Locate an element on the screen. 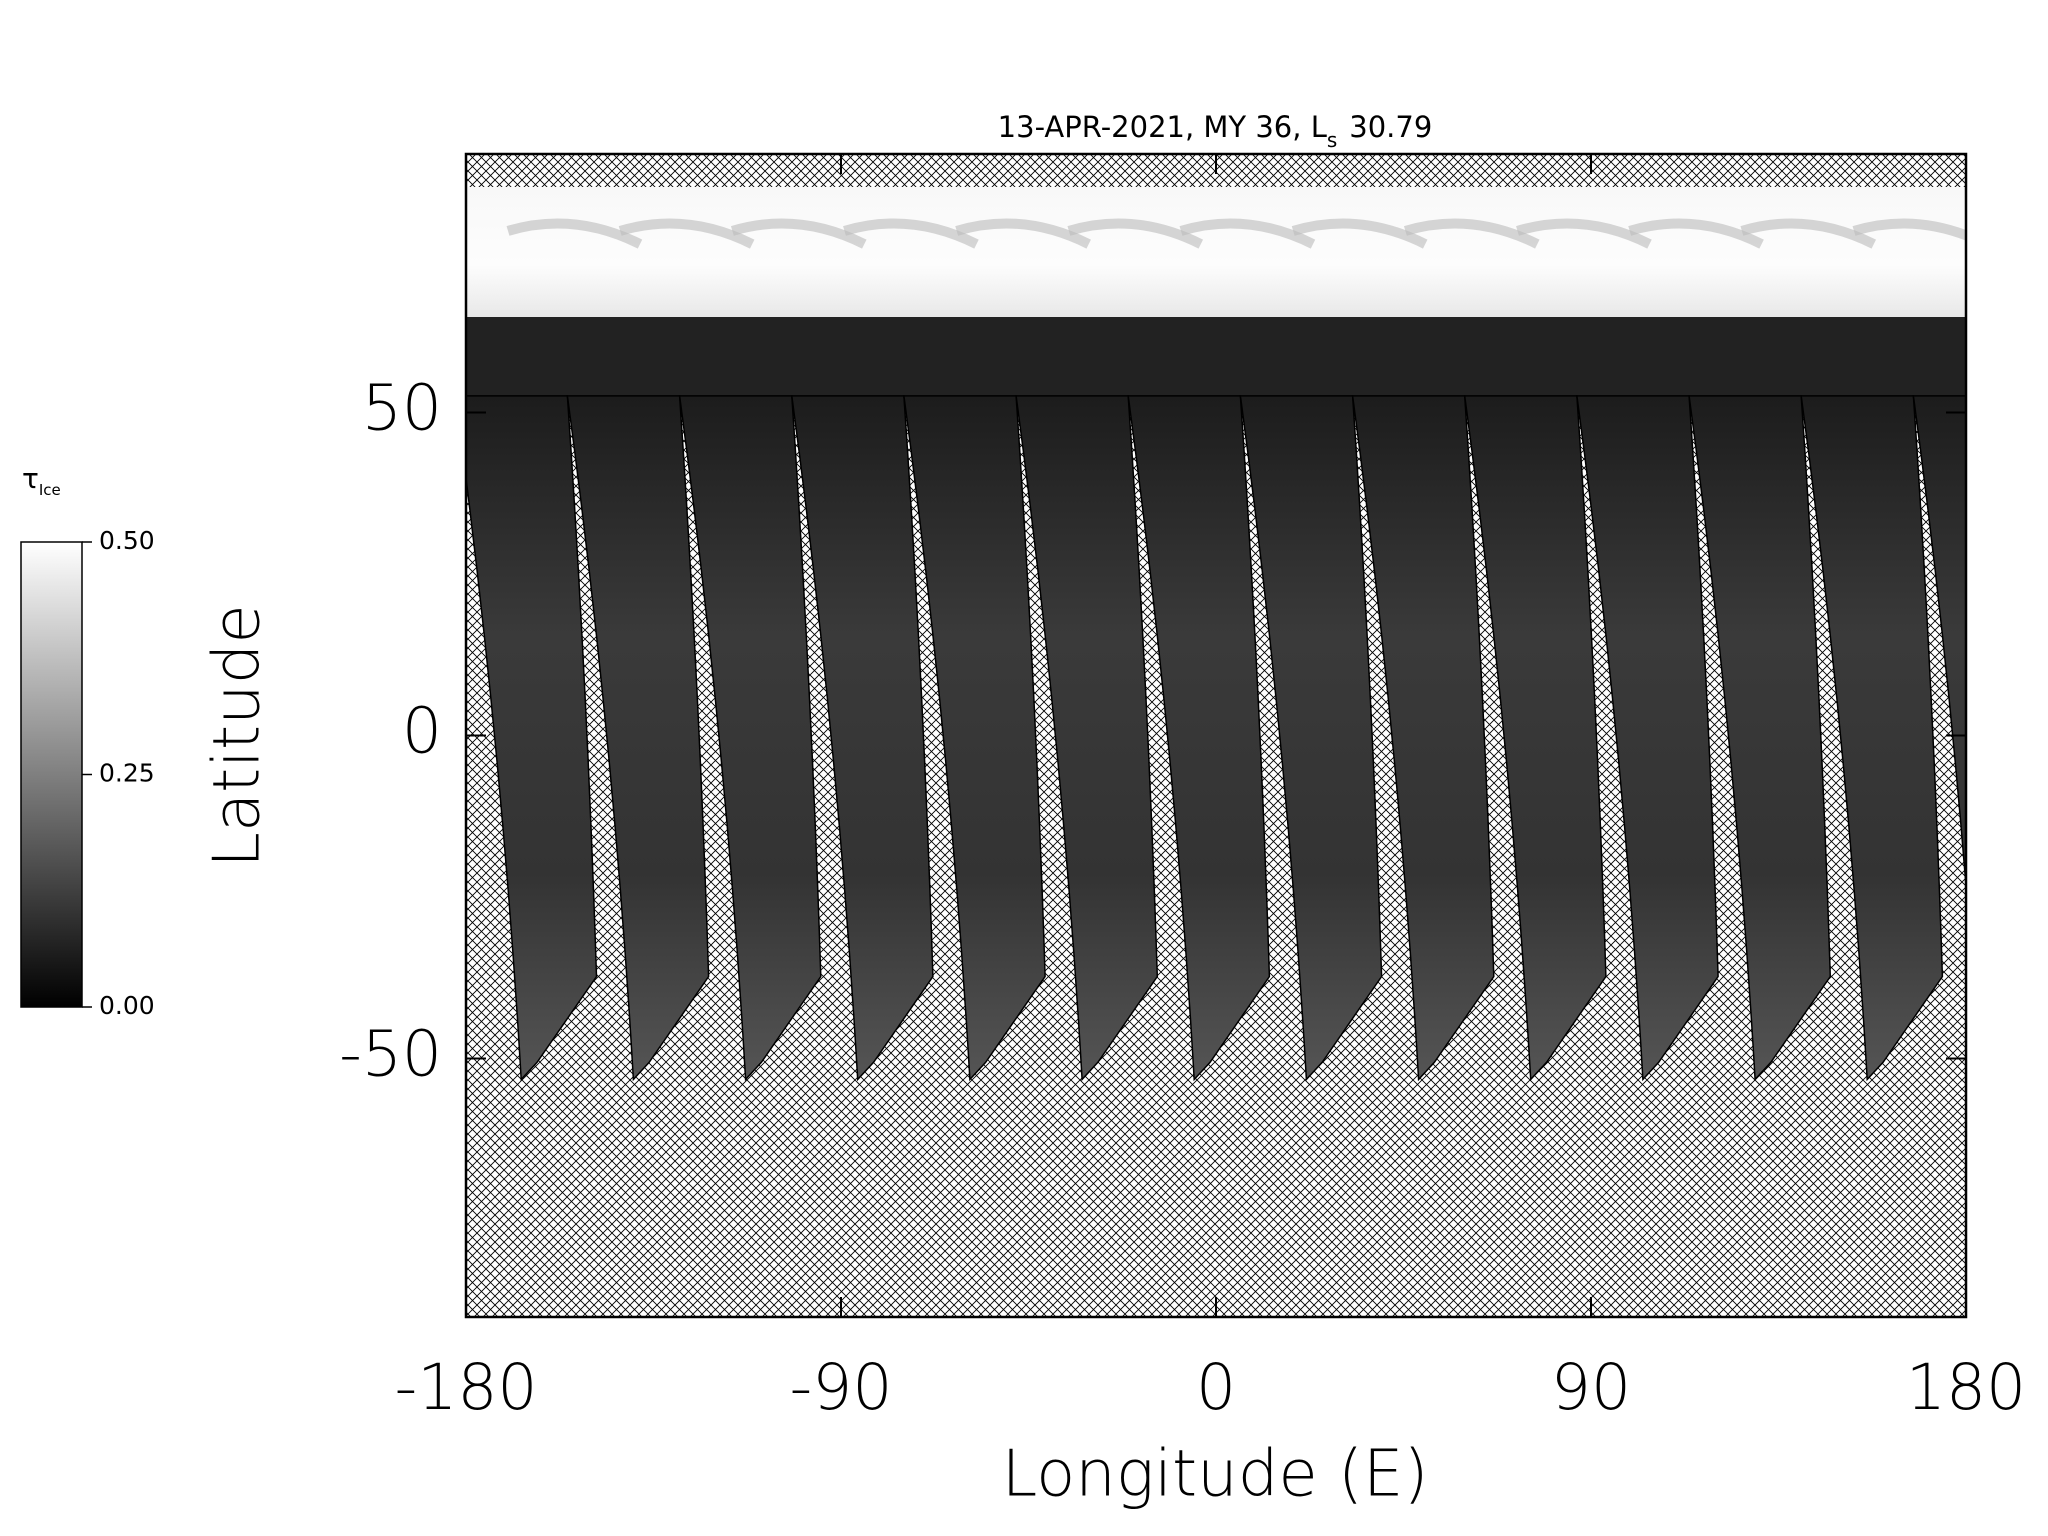 This screenshot has width=2048, height=1536. colorbar-tick-label: 0.25 is located at coordinates (127, 773).